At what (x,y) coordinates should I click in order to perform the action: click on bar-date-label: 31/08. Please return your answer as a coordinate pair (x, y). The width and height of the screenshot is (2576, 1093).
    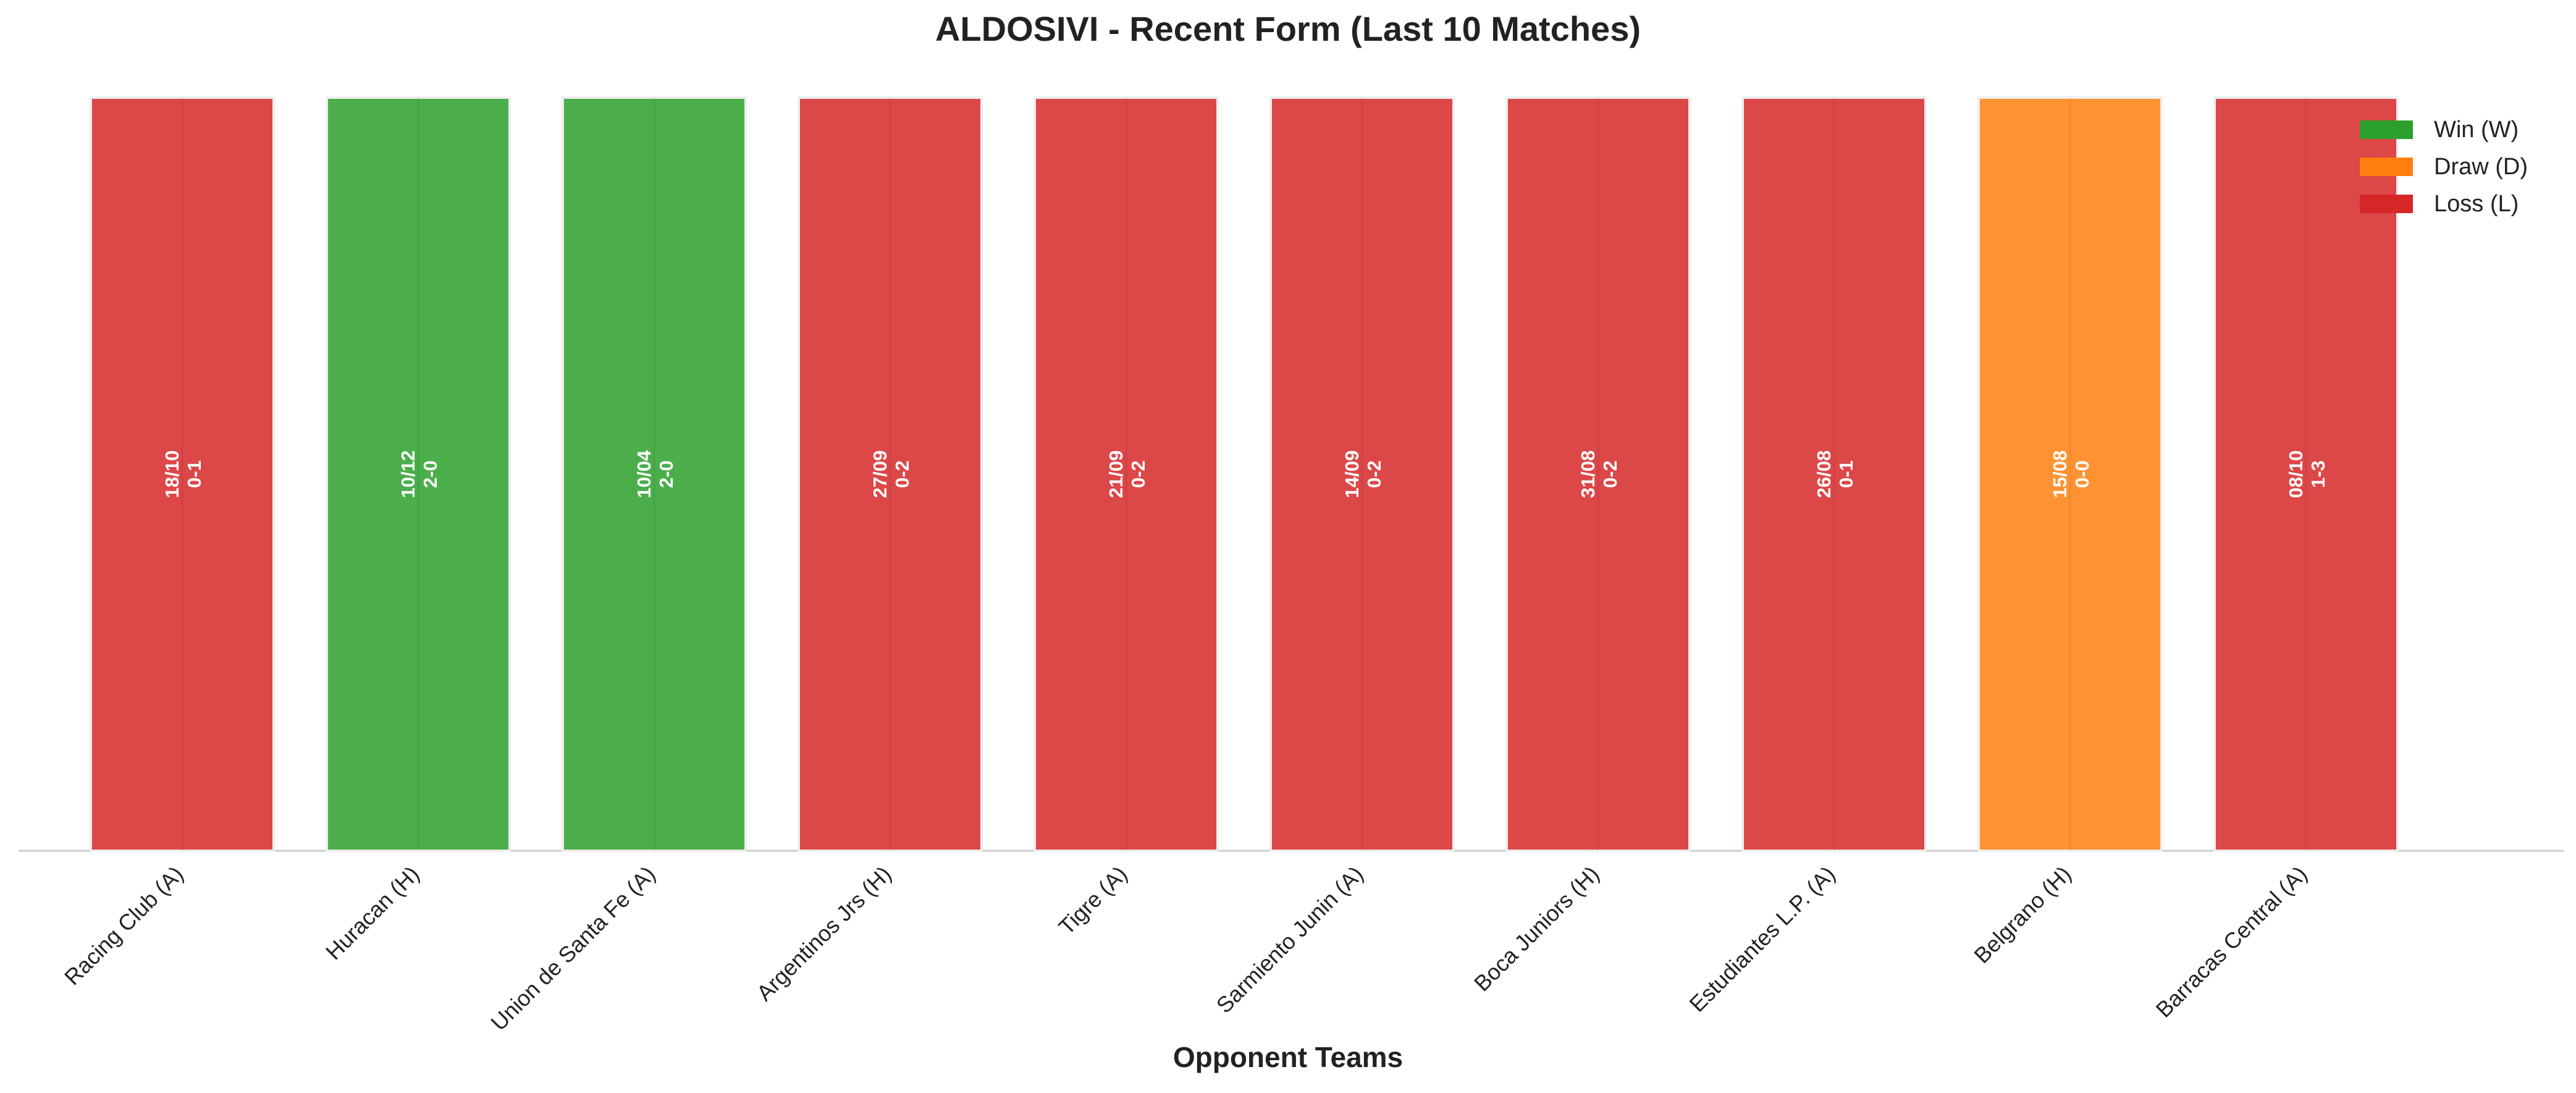
    Looking at the image, I should click on (1588, 475).